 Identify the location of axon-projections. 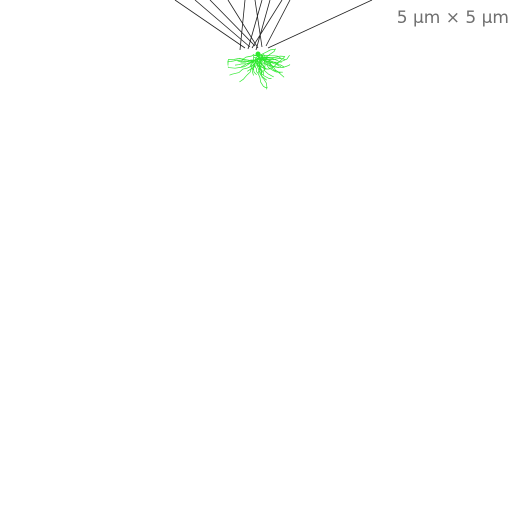
(273, 25).